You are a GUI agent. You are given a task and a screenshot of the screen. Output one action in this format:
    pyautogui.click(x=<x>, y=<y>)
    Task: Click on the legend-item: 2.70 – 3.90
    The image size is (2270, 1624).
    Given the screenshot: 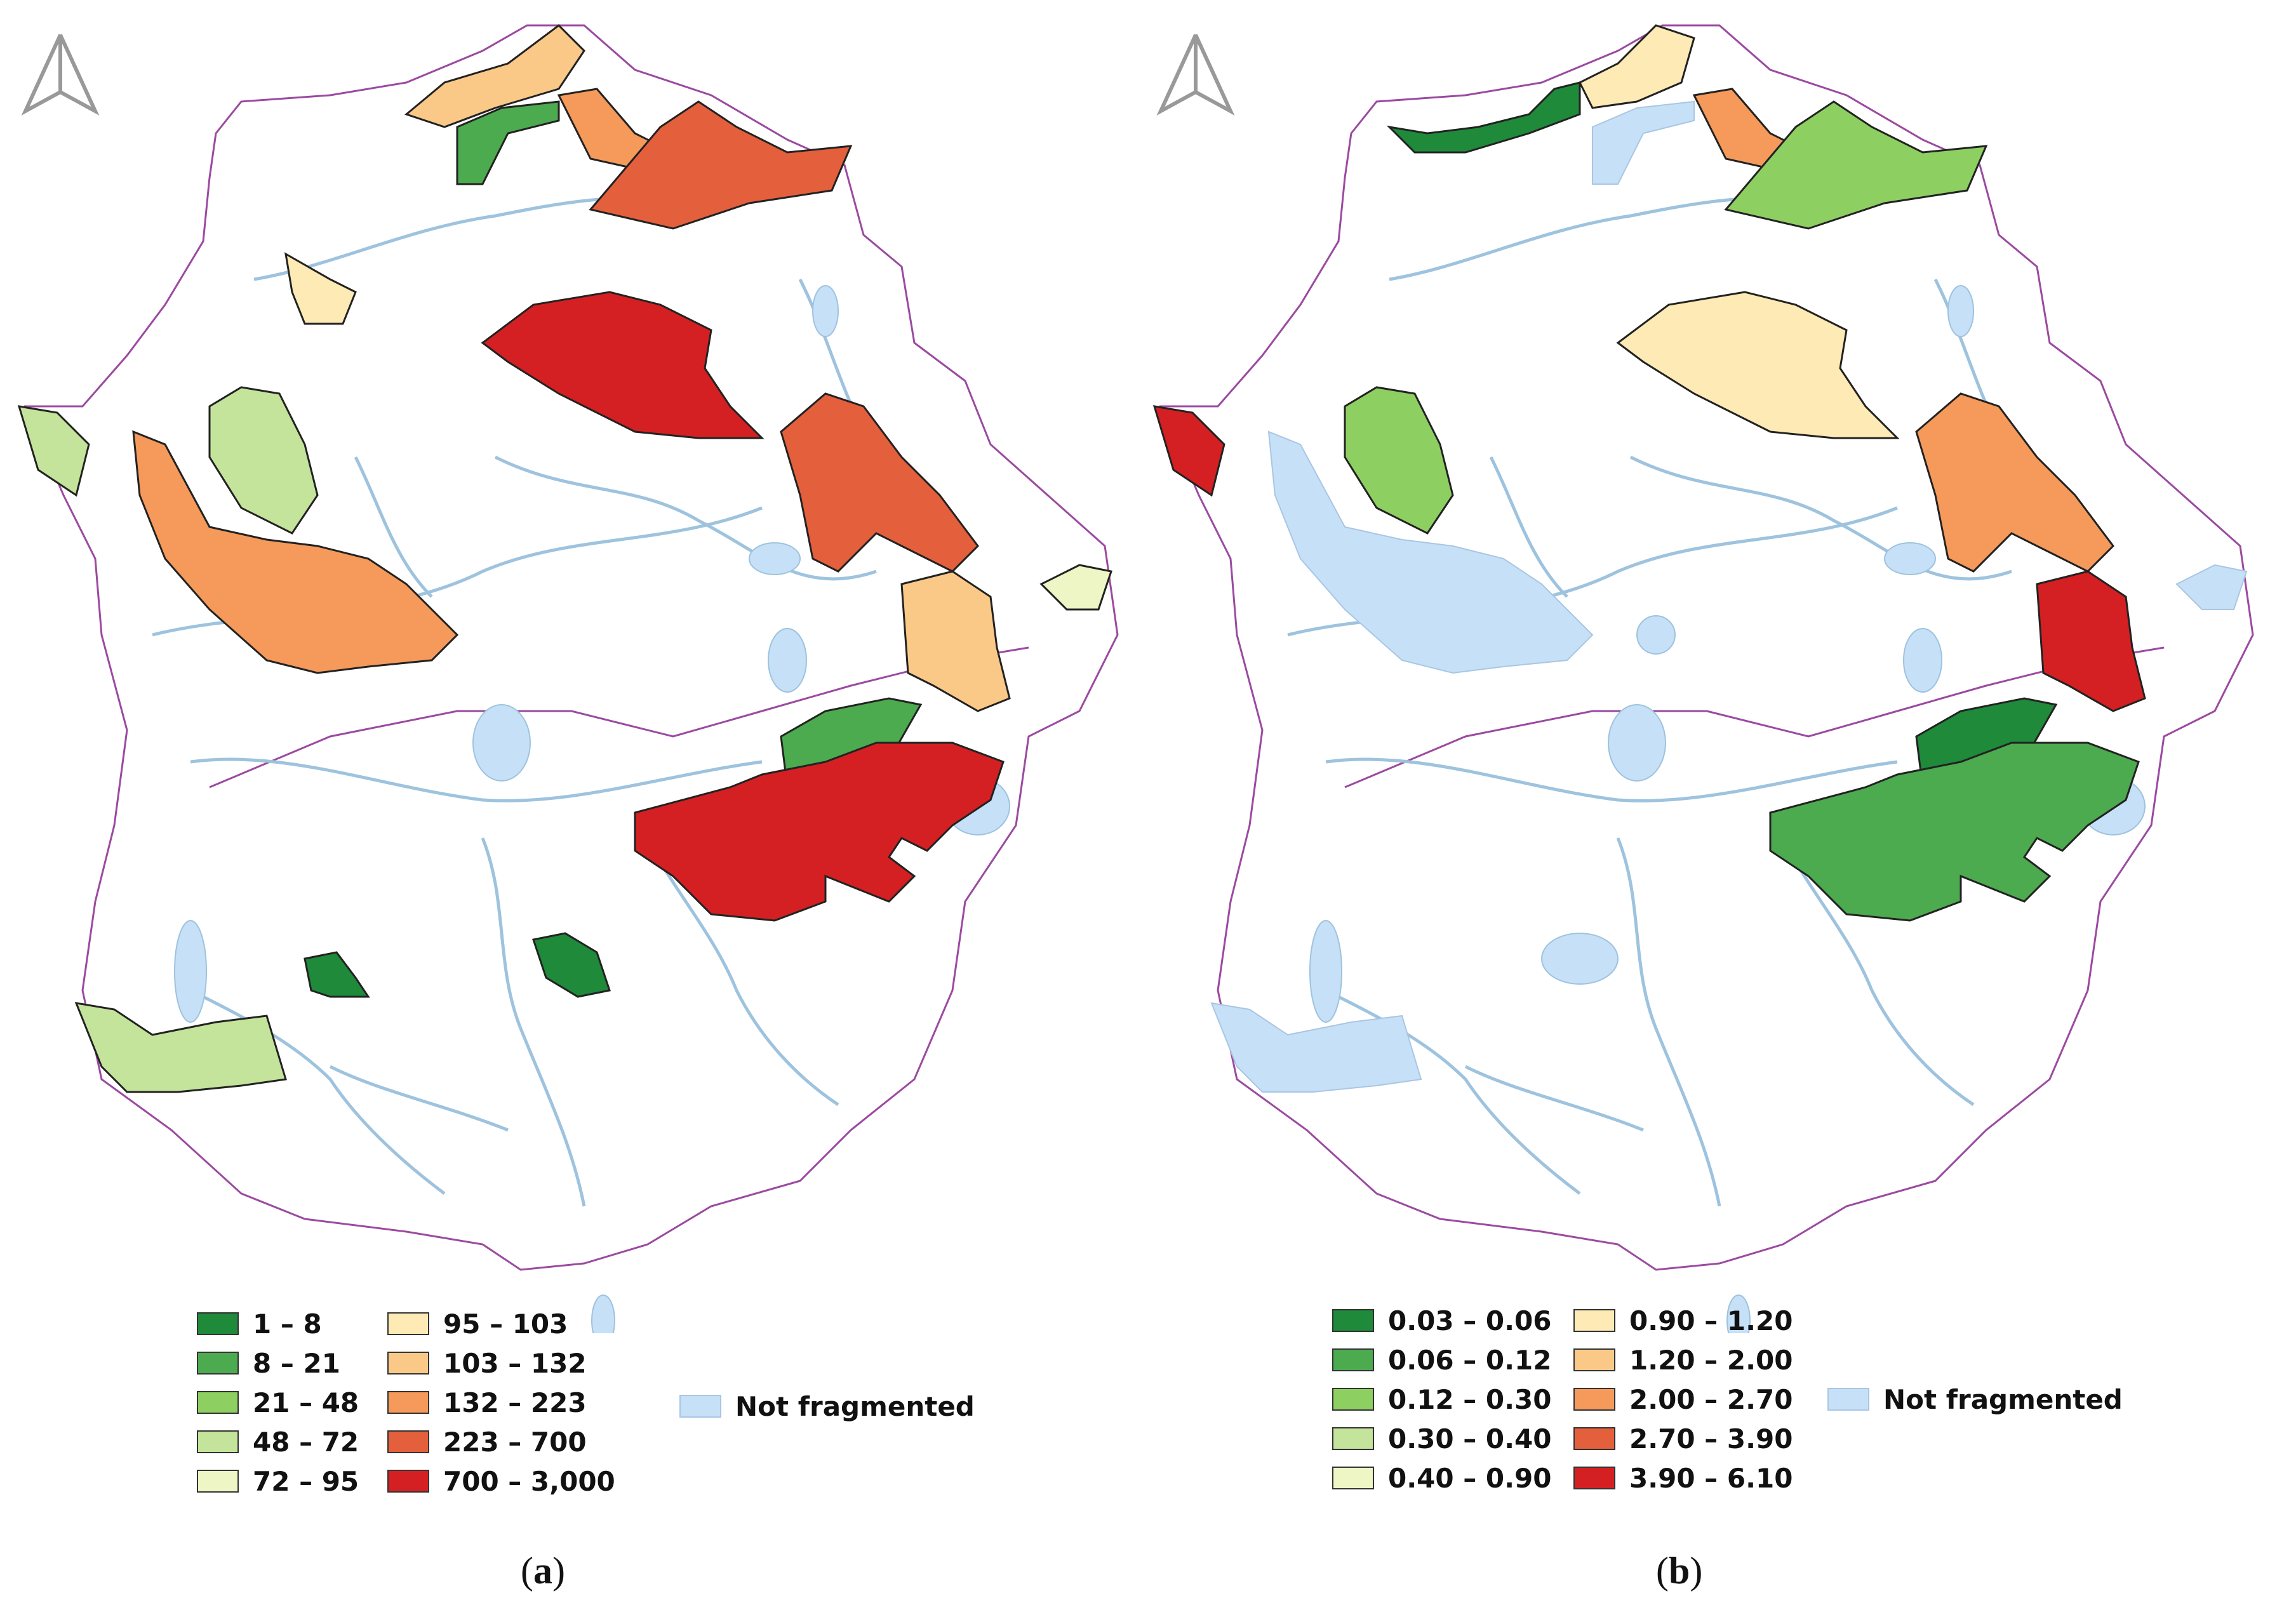 What is the action you would take?
    pyautogui.click(x=1683, y=1439)
    